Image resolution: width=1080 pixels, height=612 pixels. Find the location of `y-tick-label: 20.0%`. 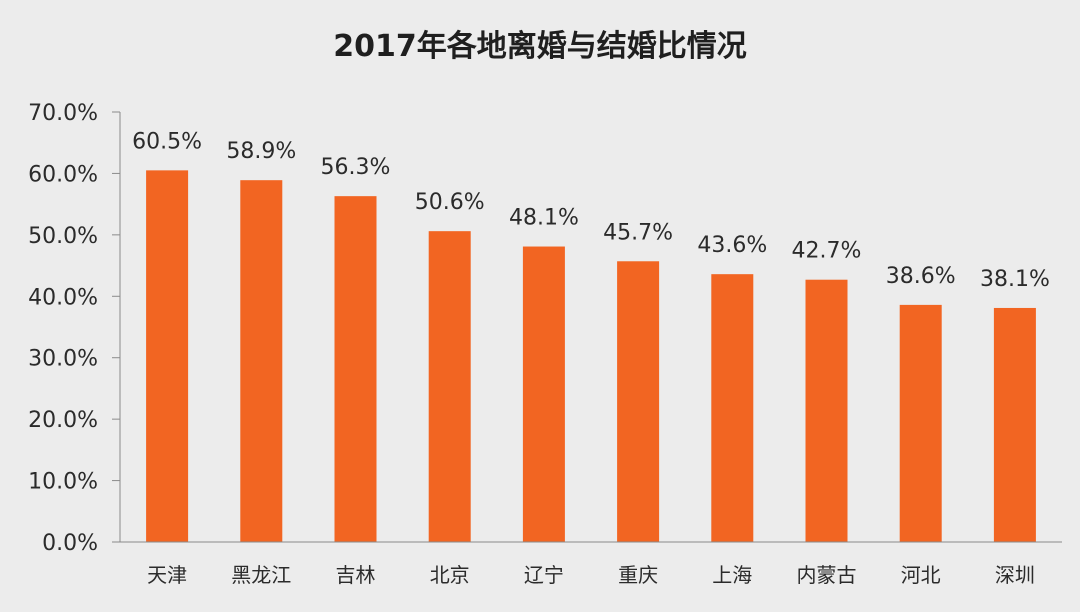

y-tick-label: 20.0% is located at coordinates (63, 420).